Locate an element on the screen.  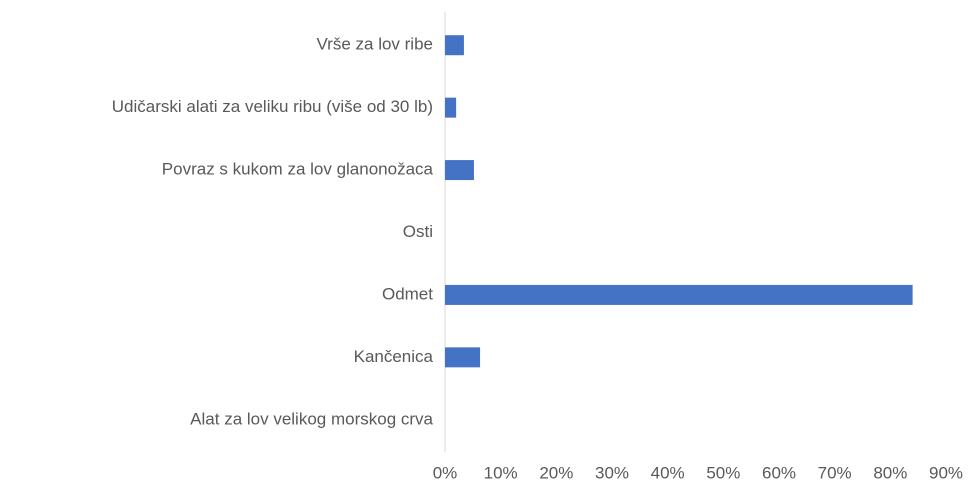
y-tick-label: Kančenica is located at coordinates (394, 356).